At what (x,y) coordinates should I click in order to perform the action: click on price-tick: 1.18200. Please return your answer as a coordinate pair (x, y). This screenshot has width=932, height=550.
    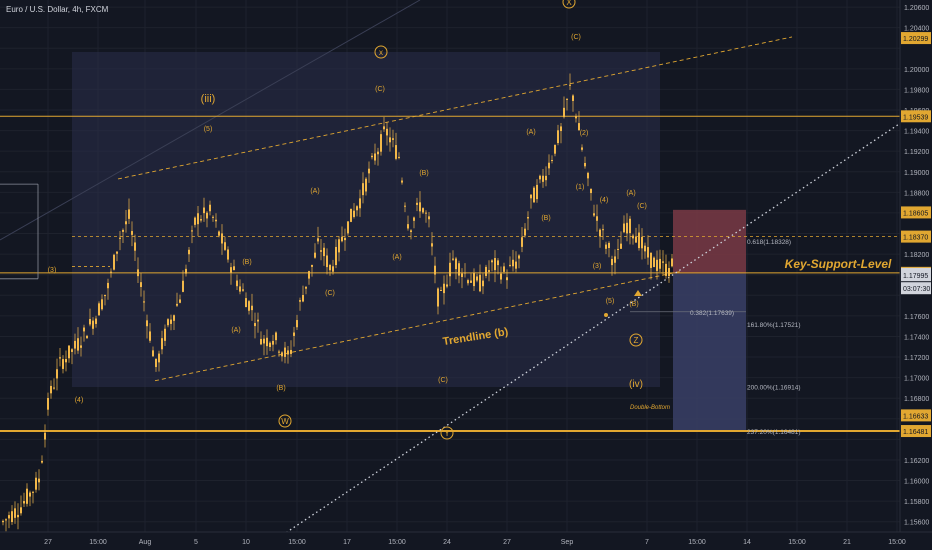
    Looking at the image, I should click on (916, 255).